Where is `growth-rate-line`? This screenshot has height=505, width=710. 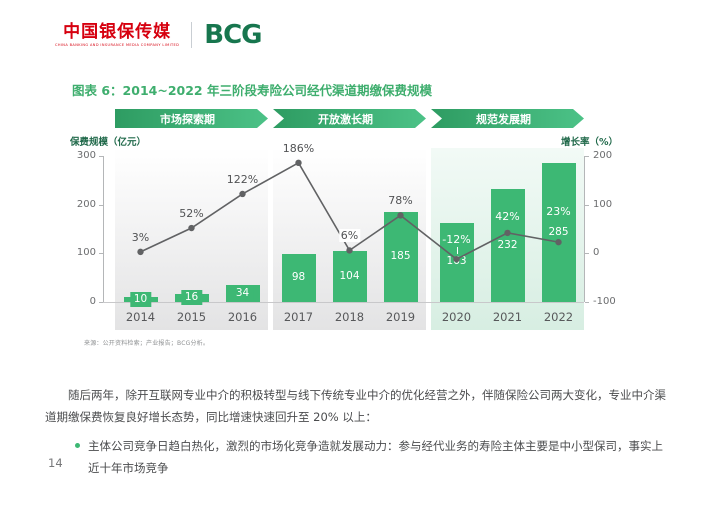
growth-rate-line is located at coordinates (349, 211).